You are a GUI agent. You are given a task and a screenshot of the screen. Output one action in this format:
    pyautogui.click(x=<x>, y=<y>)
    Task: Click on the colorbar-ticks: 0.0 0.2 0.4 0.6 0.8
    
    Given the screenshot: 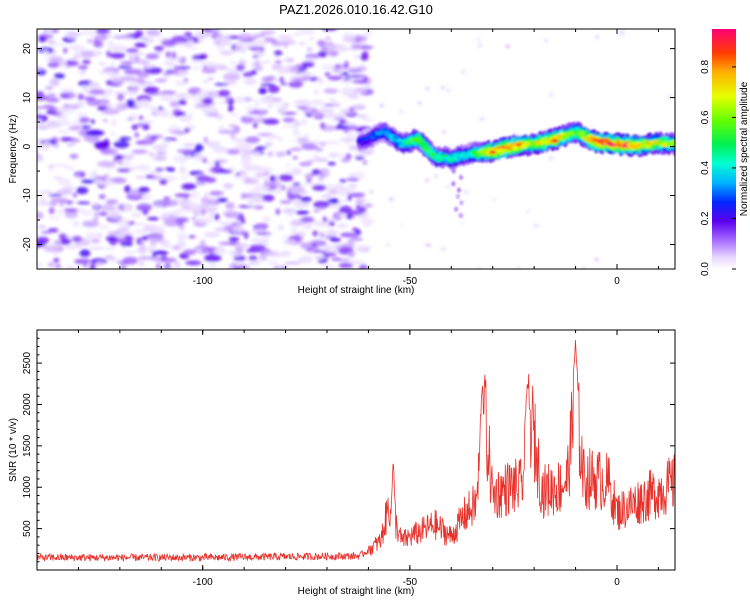 What is the action you would take?
    pyautogui.click(x=718, y=168)
    